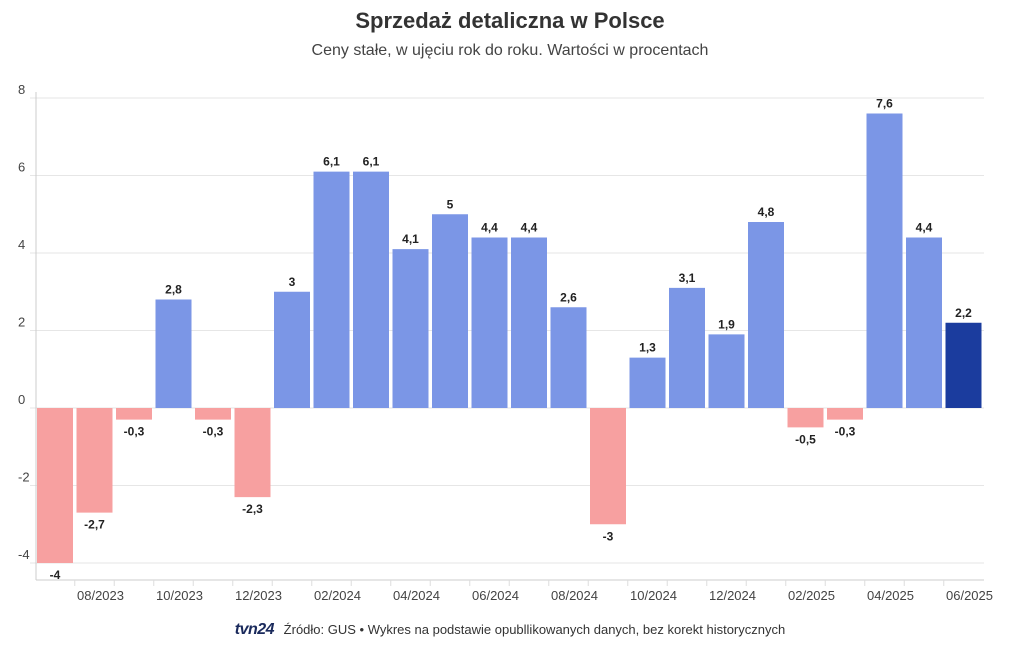  Describe the element at coordinates (416, 595) in the screenshot. I see `x-tick-label: 04/2024` at that location.